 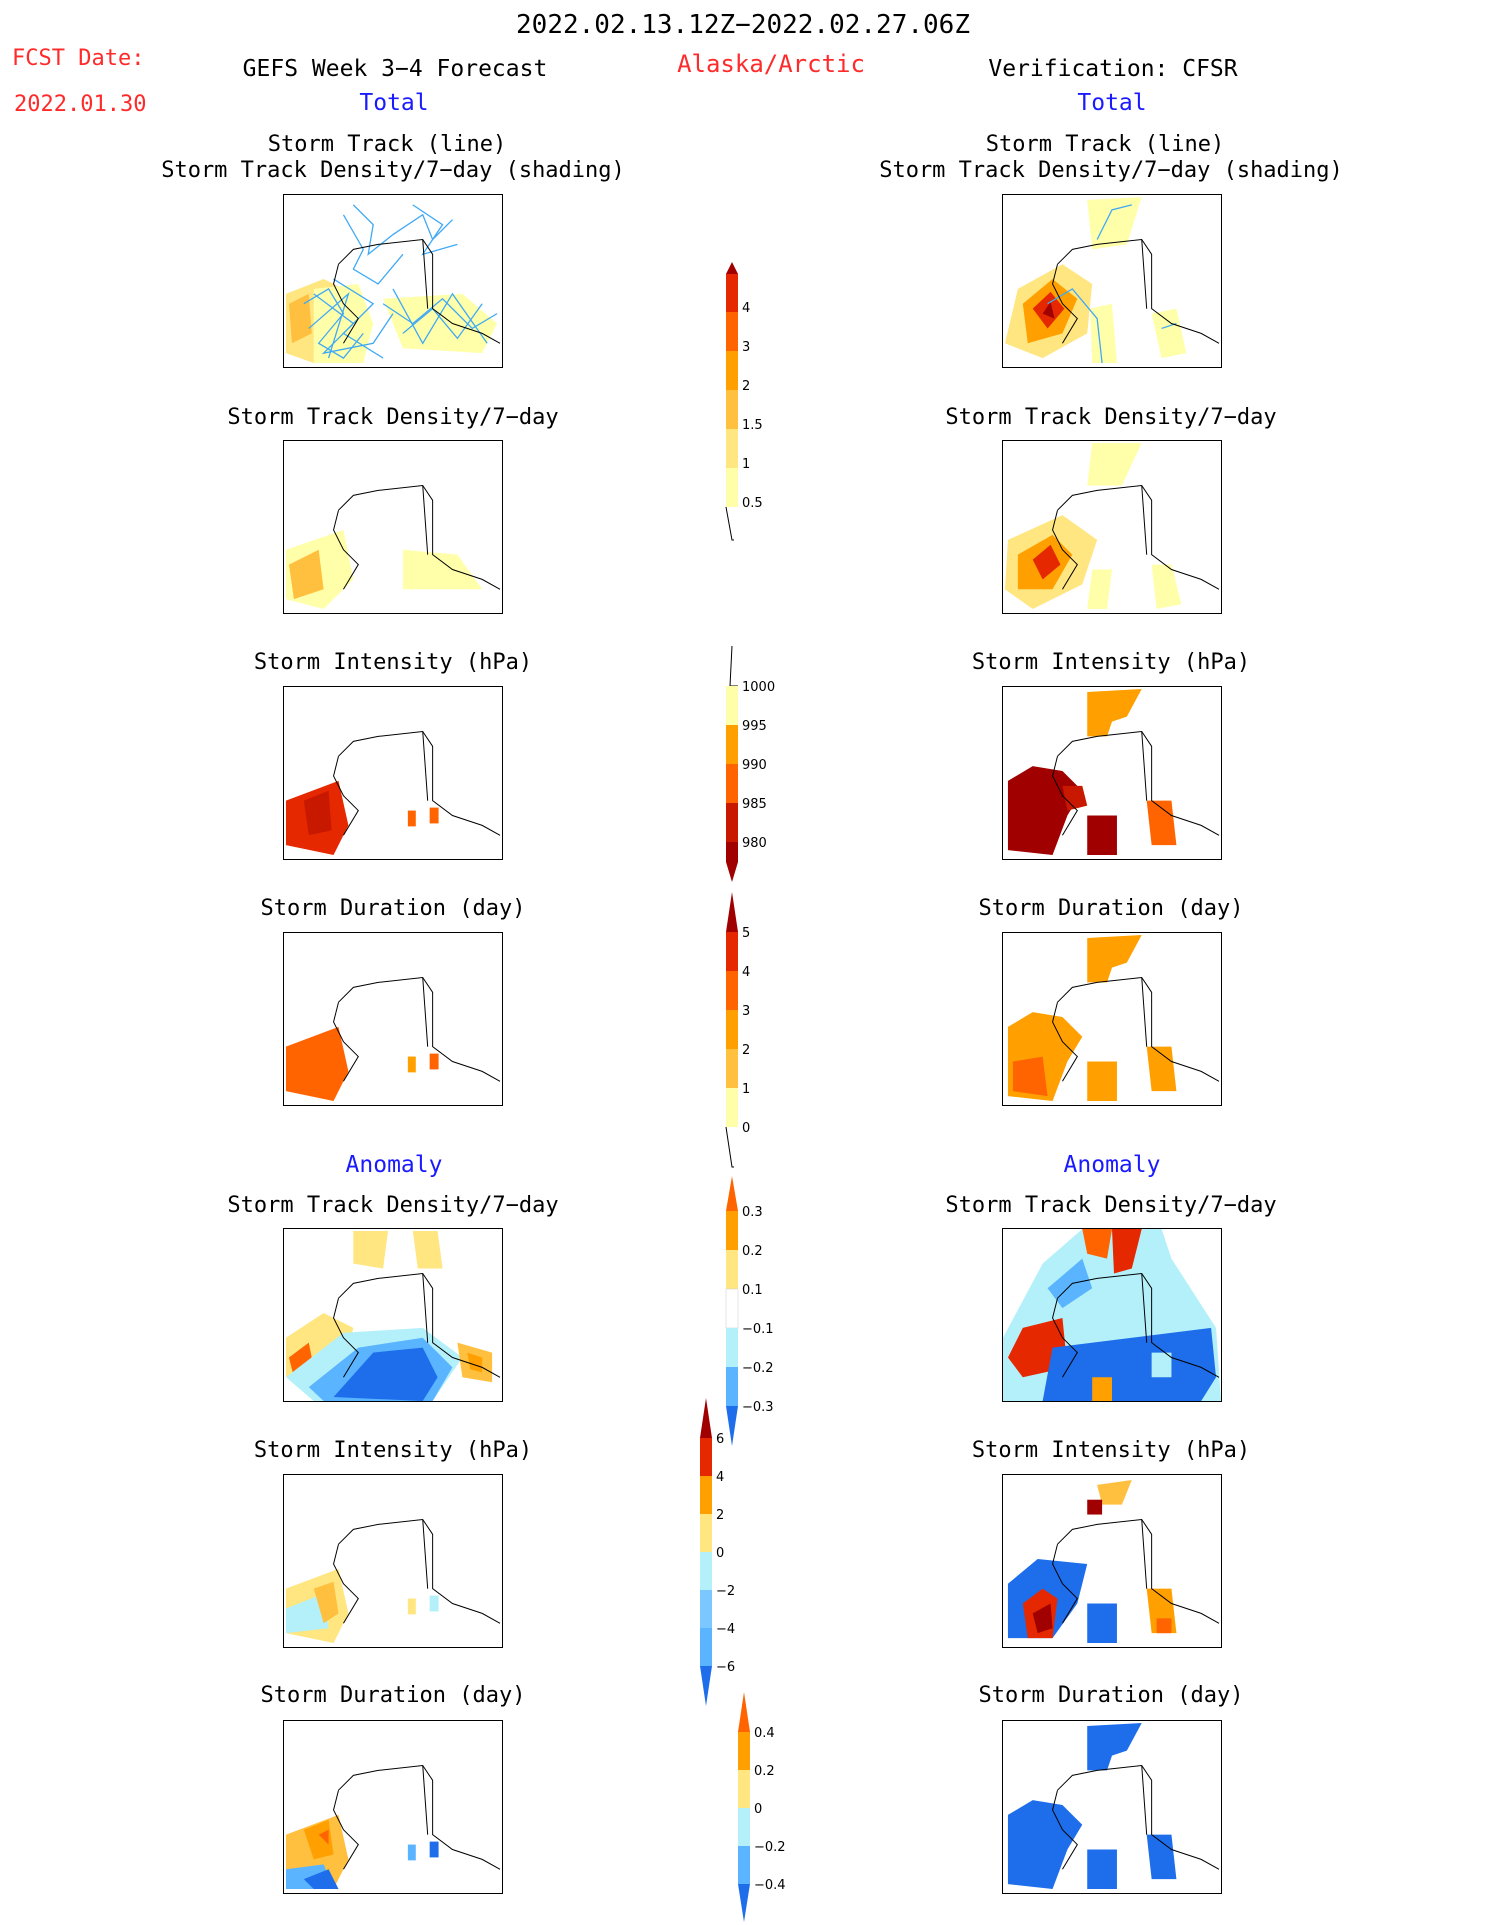 What do you see at coordinates (720, 1553) in the screenshot?
I see `cb-intensity-anom-label-3: 0` at bounding box center [720, 1553].